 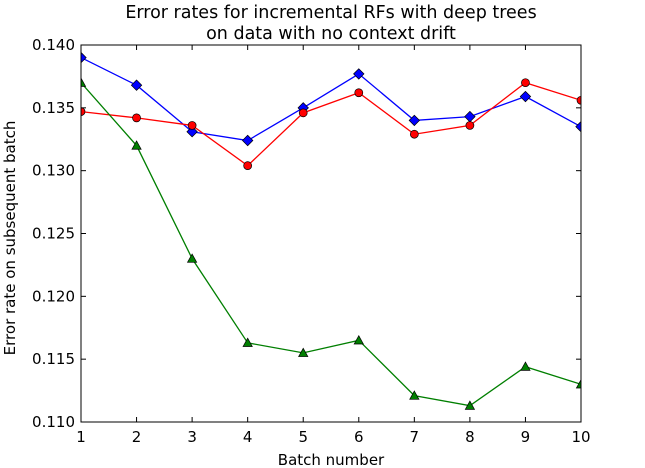 I want to click on x-tick-label: 9, so click(x=526, y=437).